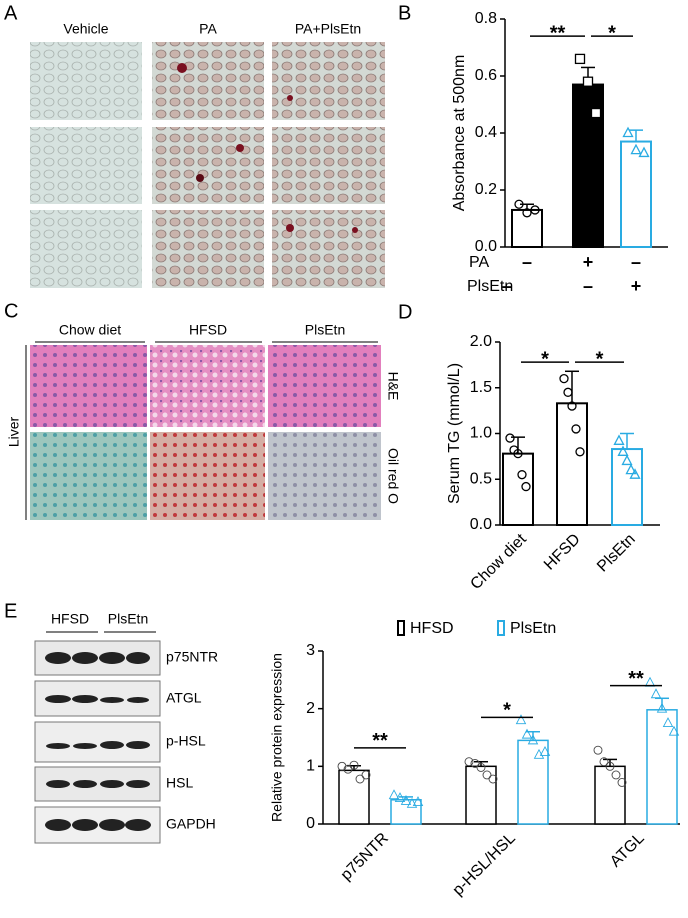 The image size is (688, 918). Describe the element at coordinates (70, 619) in the screenshot. I see `group-header: HFSD` at that location.